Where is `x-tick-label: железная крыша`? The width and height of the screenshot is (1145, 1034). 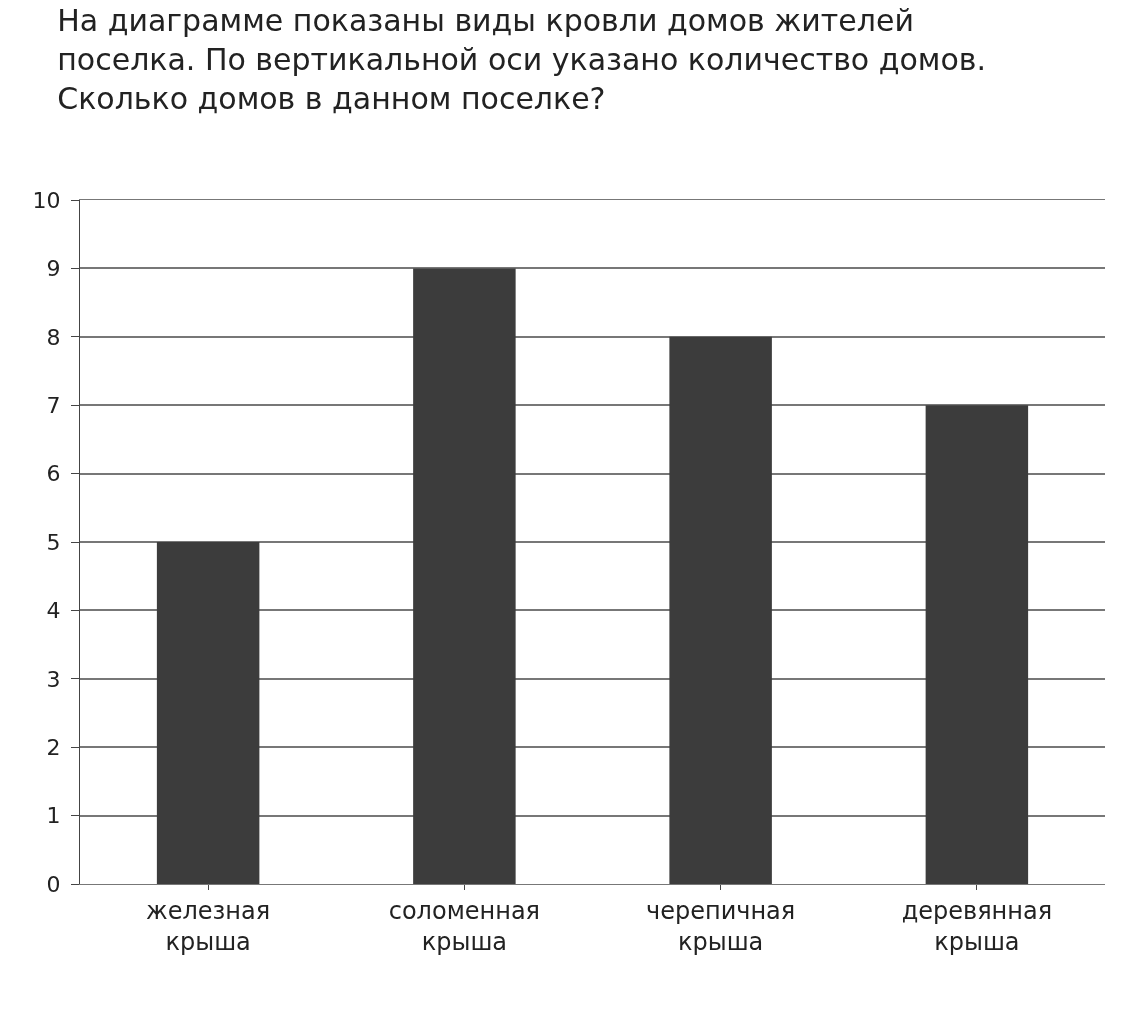 x-tick-label: железная крыша is located at coordinates (208, 926).